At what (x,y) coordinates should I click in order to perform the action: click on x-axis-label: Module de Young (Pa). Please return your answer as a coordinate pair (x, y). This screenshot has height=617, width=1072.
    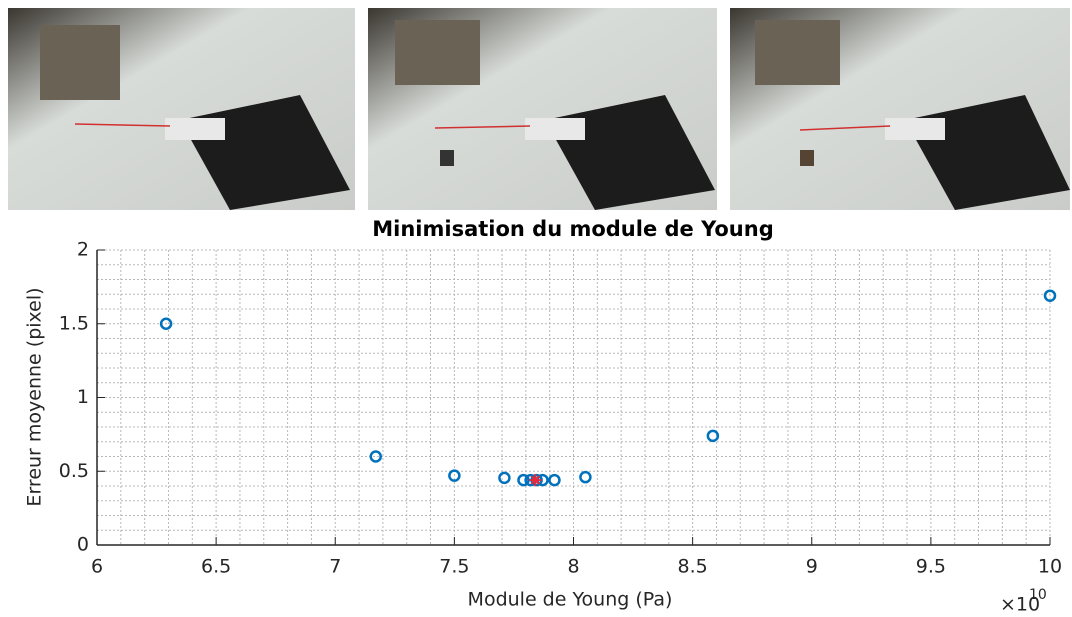
    Looking at the image, I should click on (570, 600).